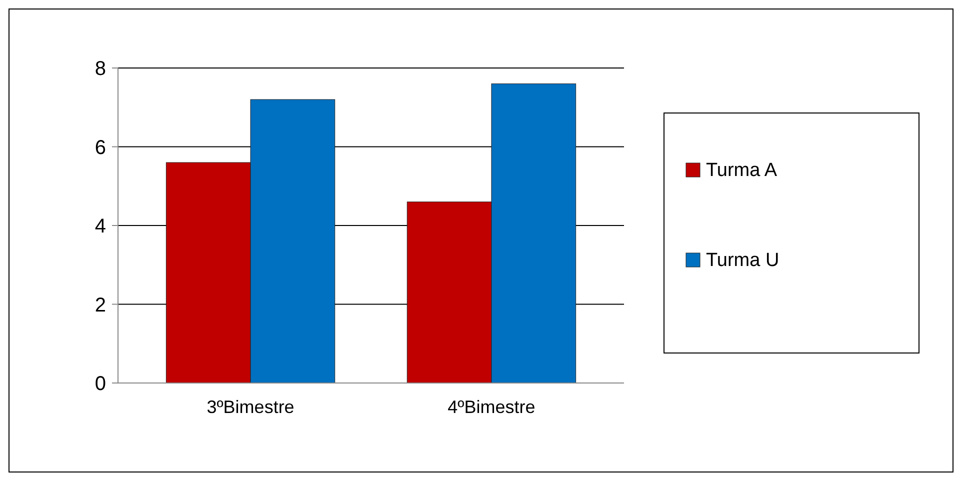 The height and width of the screenshot is (481, 962). I want to click on y-tick-label: 6, so click(100, 147).